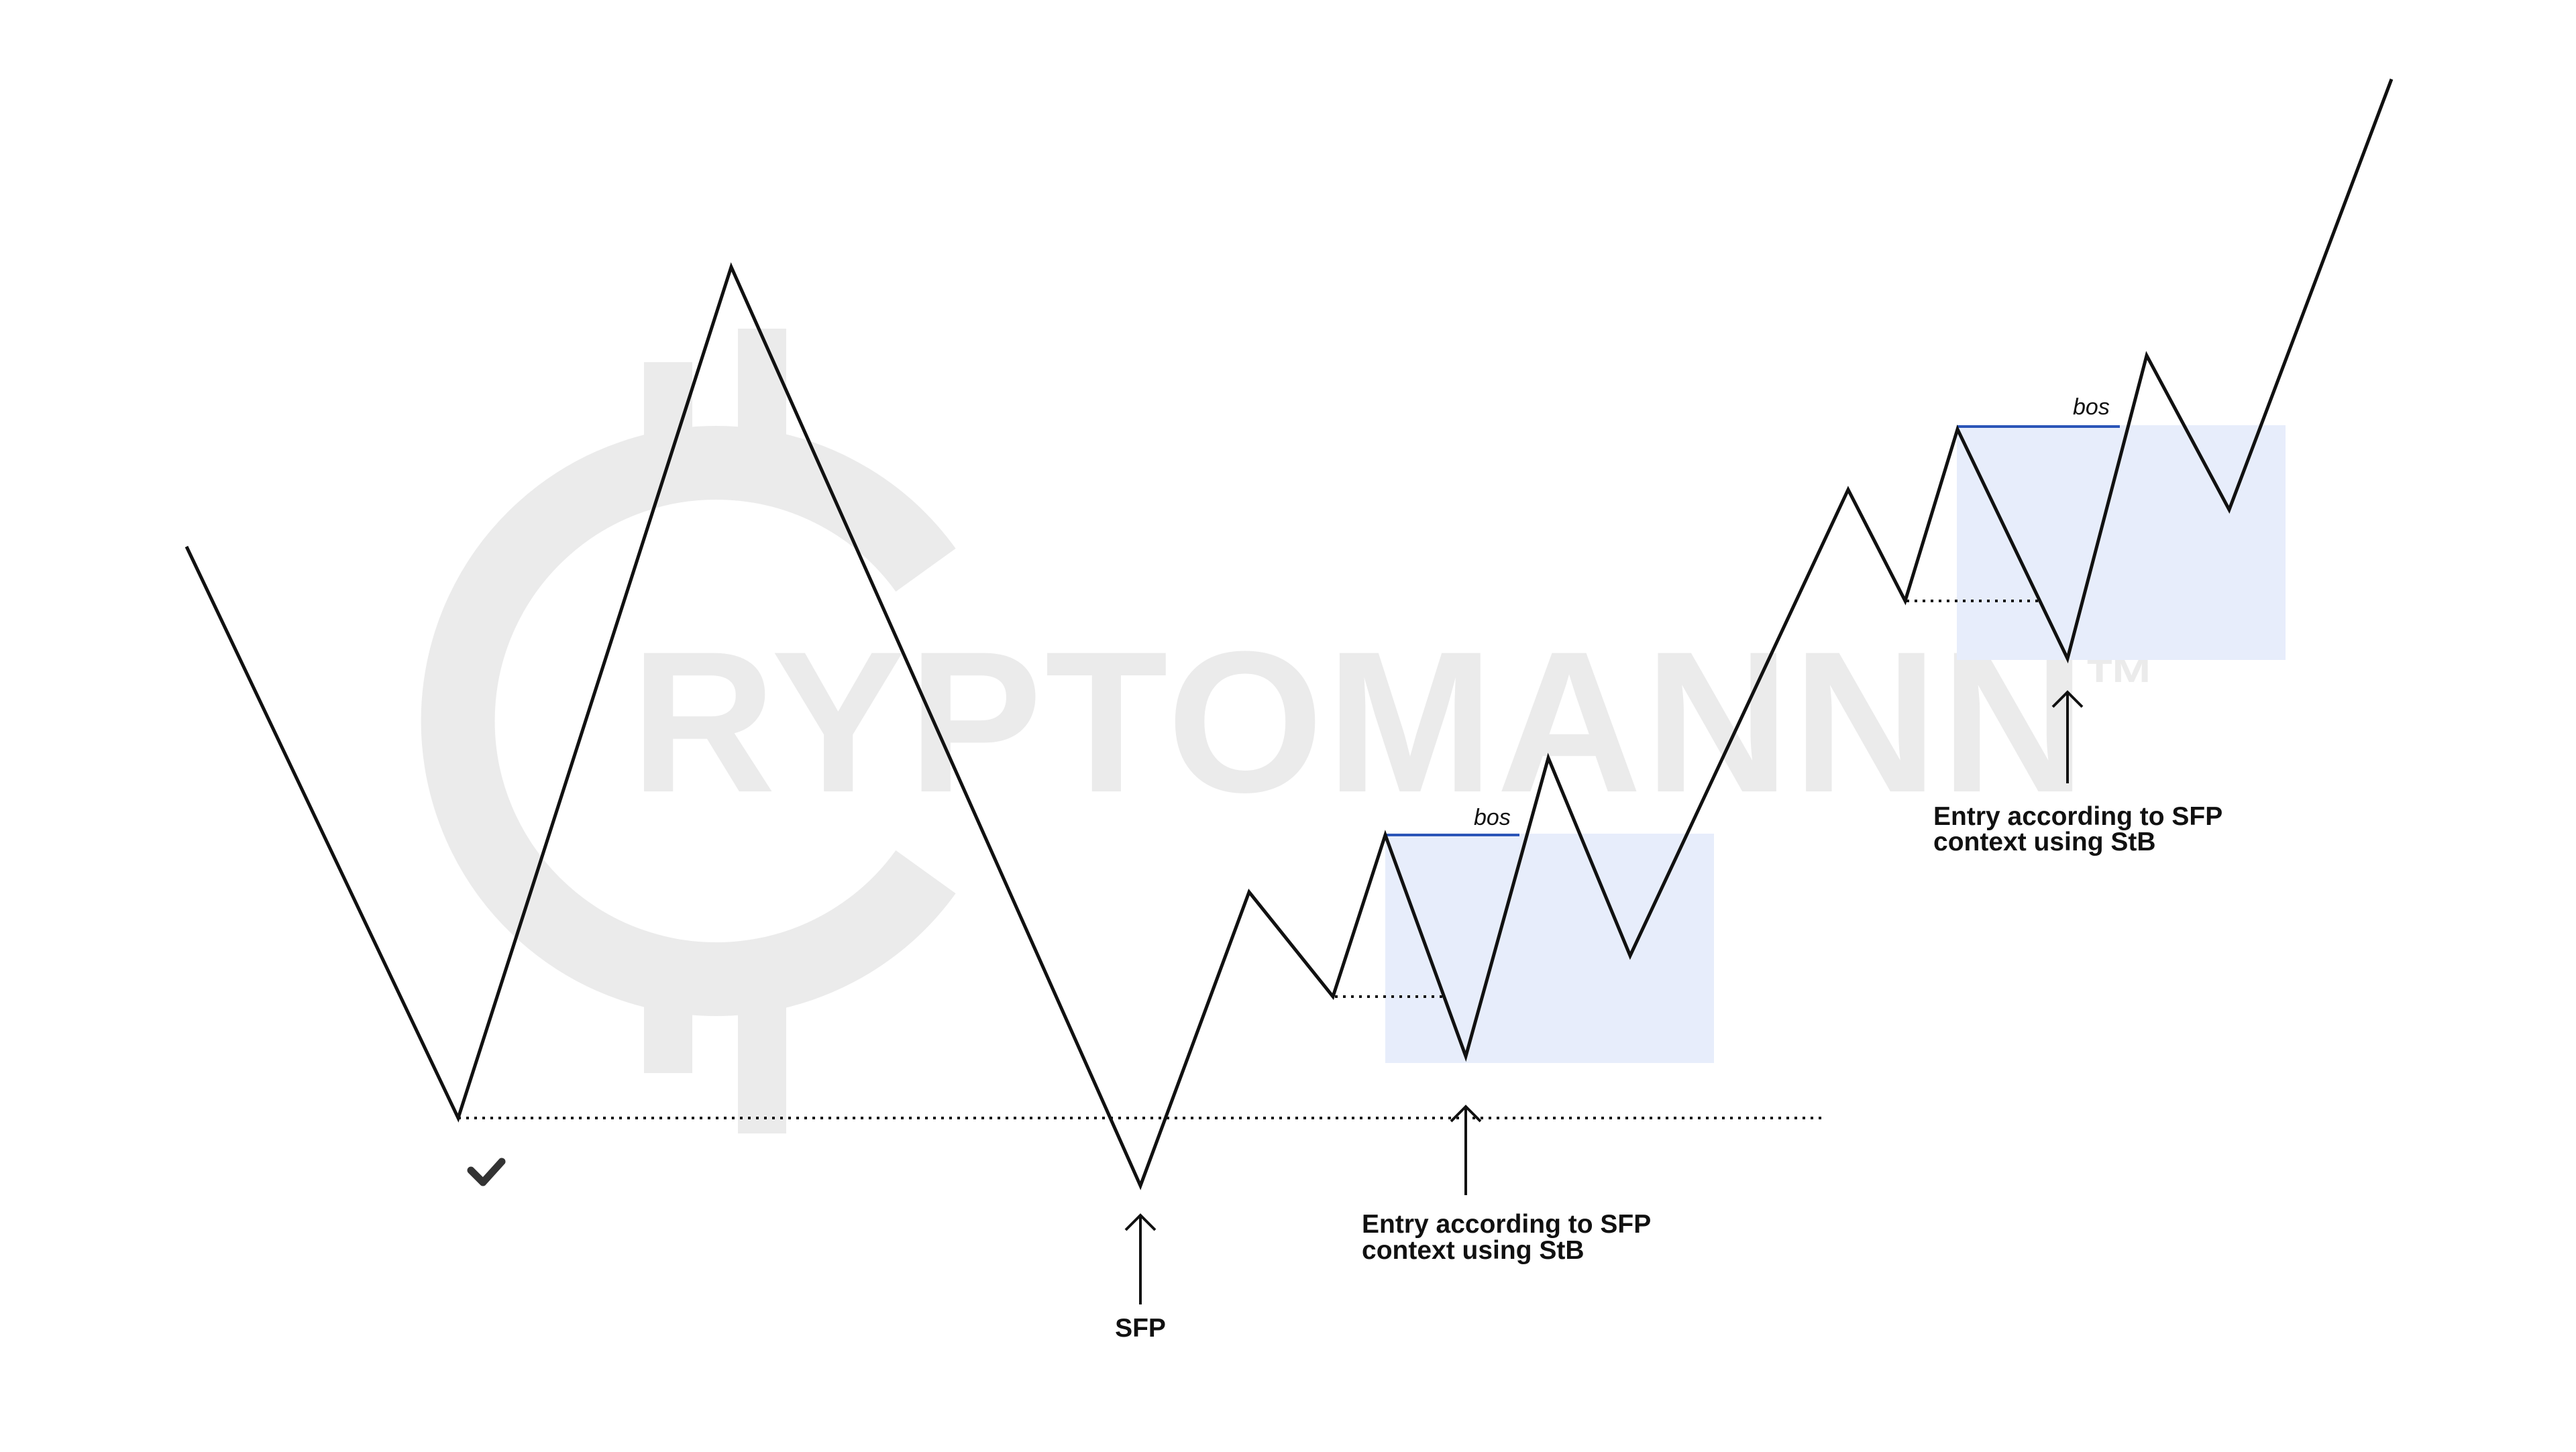  I want to click on entry-label-2-line-1: Entry according to SFP, so click(2077, 816).